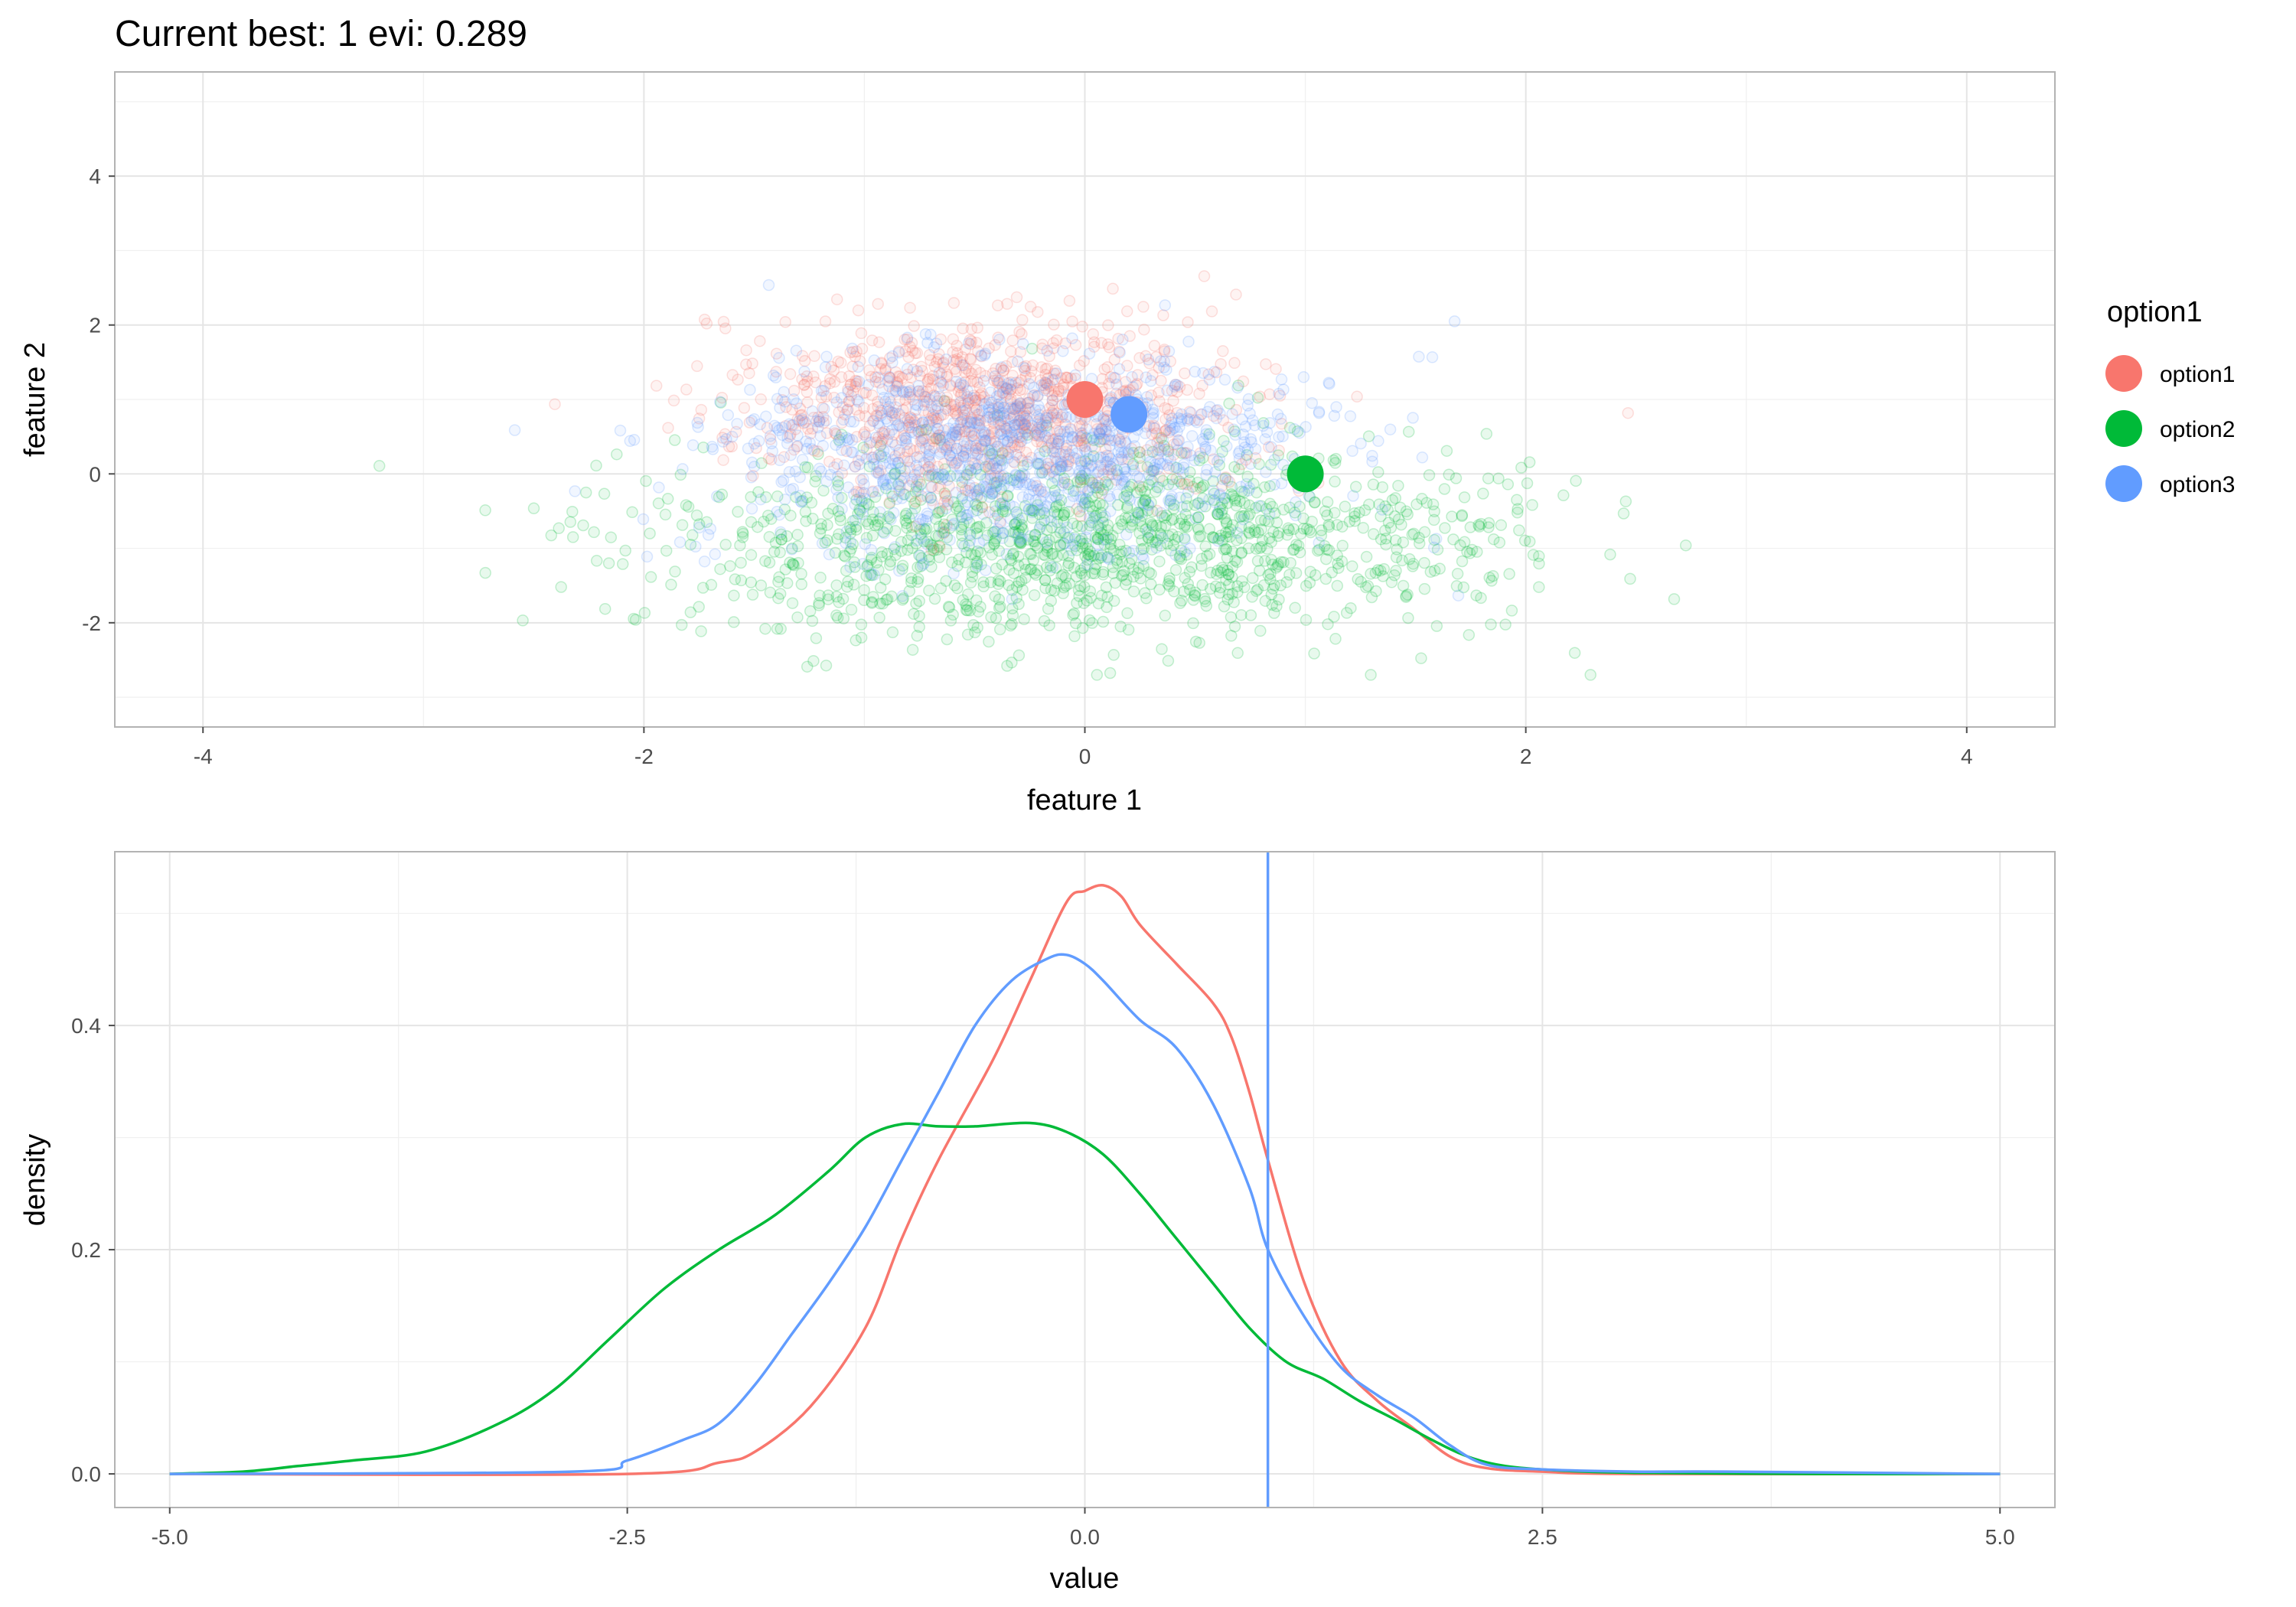 The image size is (2296, 1607). Describe the element at coordinates (1083, 1529) in the screenshot. I see `density-x-ticks: -5.0 -2.5 0.0 2.5 5.0` at that location.